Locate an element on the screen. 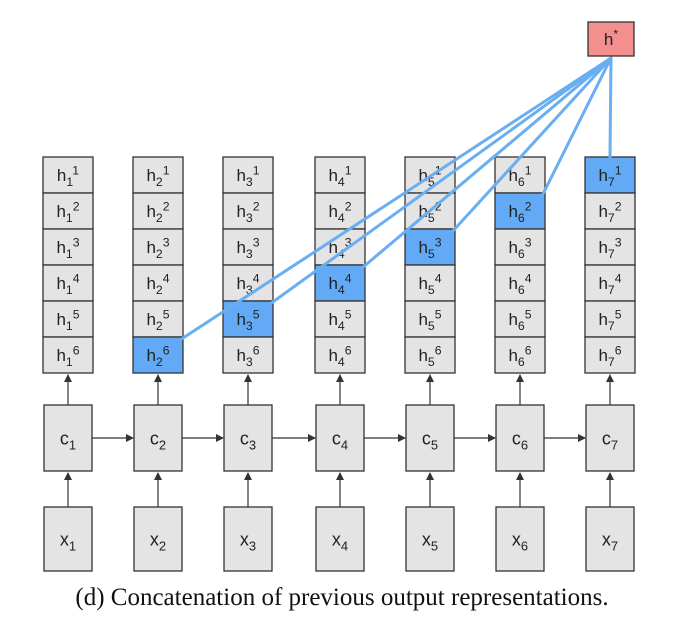 The image size is (684, 640). hidden-state-label: h66 is located at coordinates (519, 356).